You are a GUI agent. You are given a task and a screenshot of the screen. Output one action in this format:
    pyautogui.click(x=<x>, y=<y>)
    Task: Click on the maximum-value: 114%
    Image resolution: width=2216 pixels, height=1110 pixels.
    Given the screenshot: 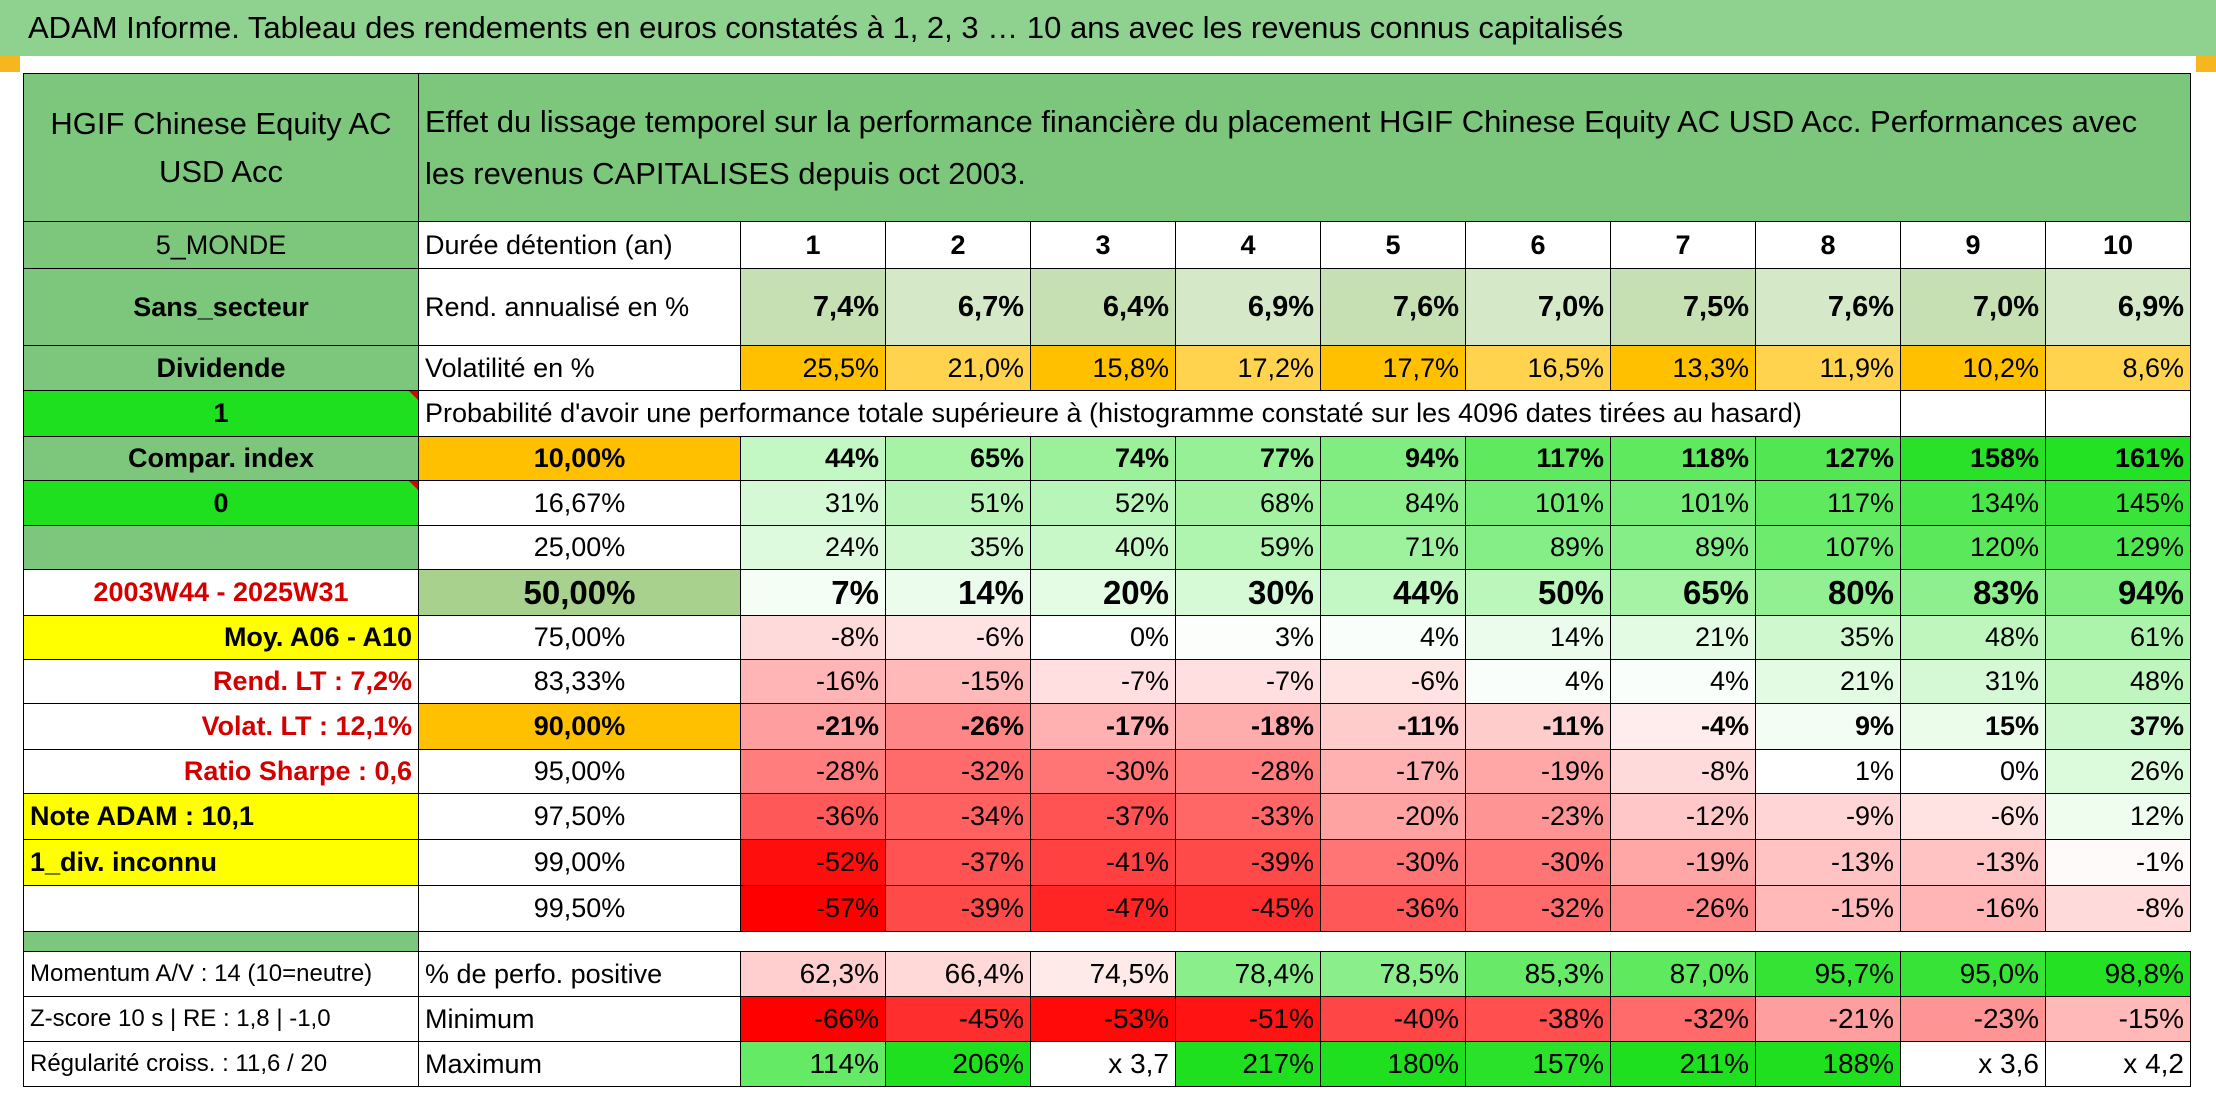 What is the action you would take?
    pyautogui.click(x=813, y=1064)
    